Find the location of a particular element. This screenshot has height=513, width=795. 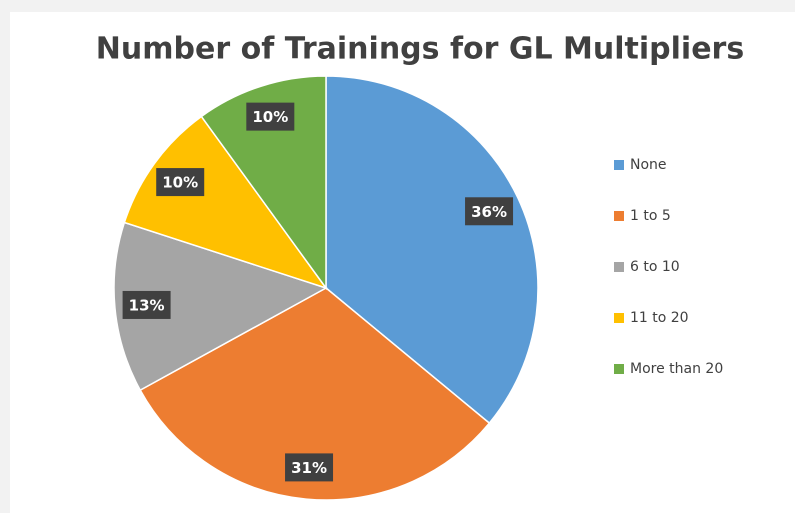

legend-label: 6 to 10 is located at coordinates (655, 267).